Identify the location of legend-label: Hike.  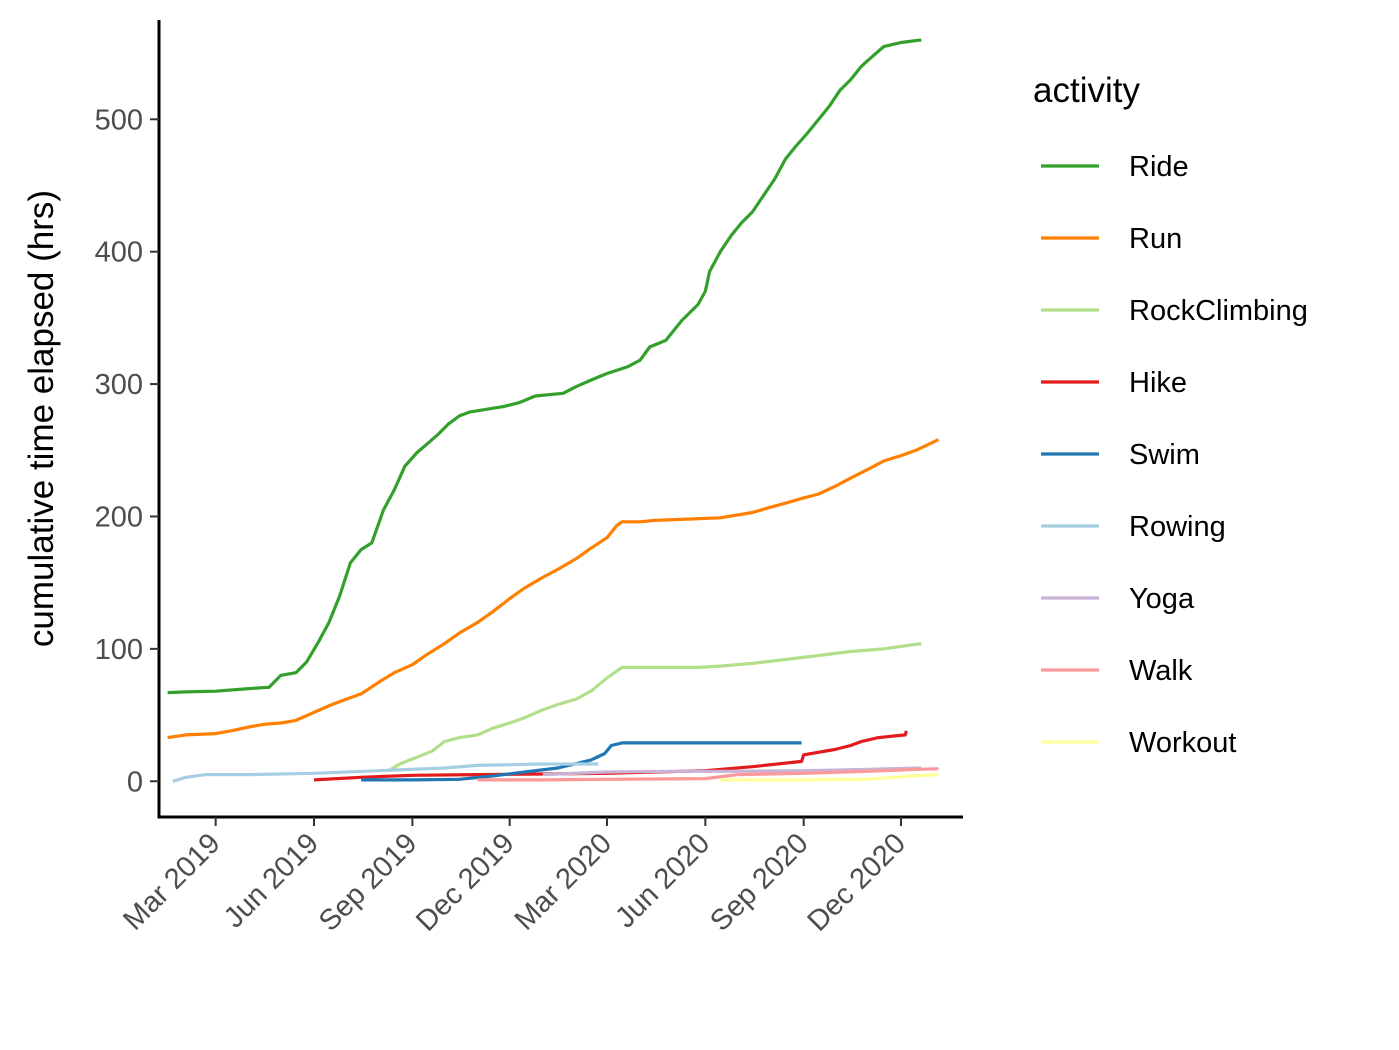
(1158, 383).